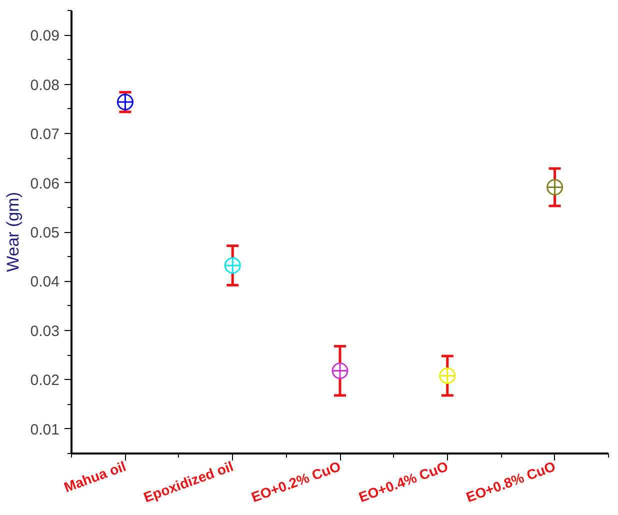  Describe the element at coordinates (45, 233) in the screenshot. I see `y-tick-label: 0.05` at that location.